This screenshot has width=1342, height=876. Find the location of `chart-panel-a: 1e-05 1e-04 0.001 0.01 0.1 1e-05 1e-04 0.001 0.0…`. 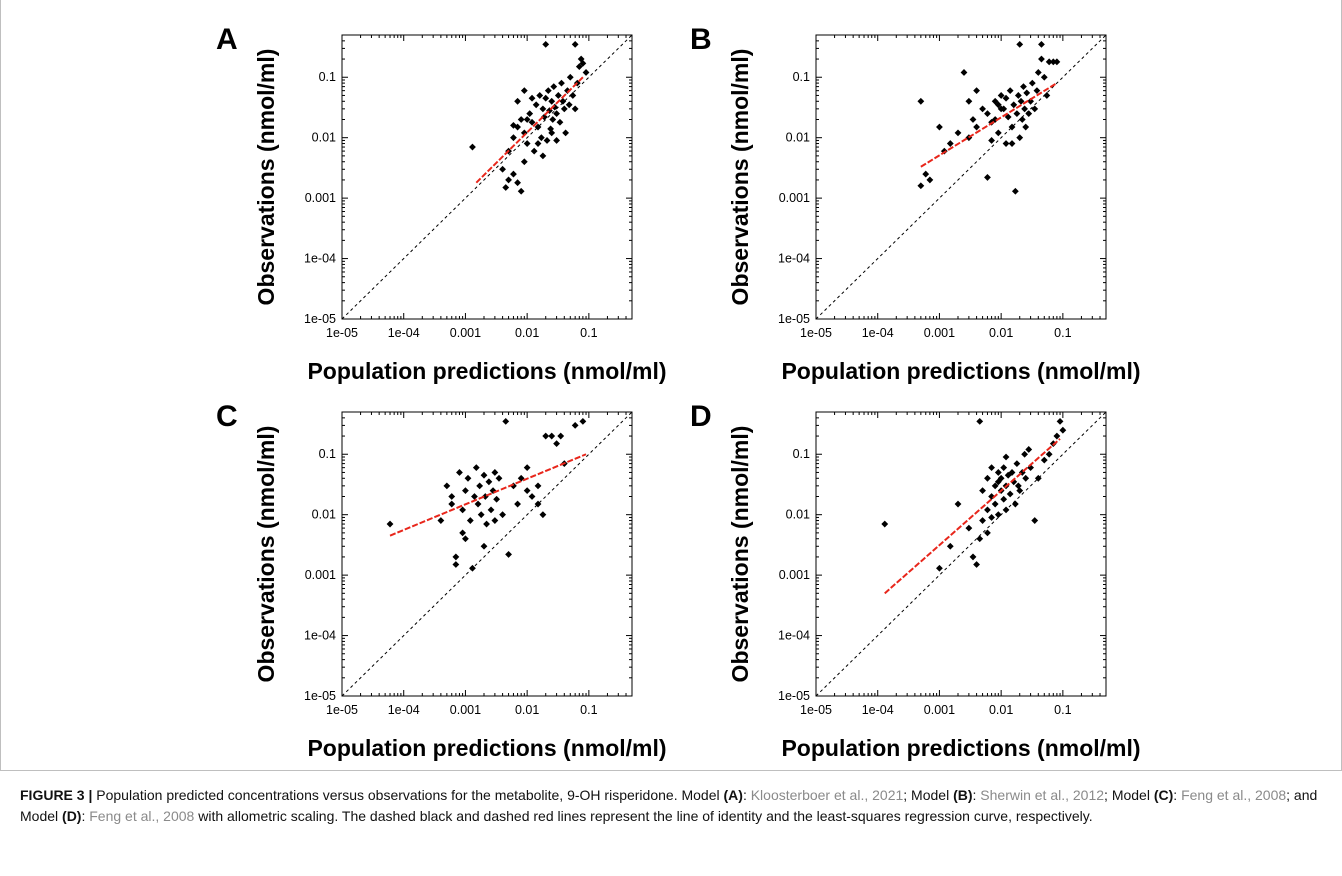

chart-panel-a: 1e-05 1e-04 0.001 0.01 0.1 1e-05 1e-04 0.001 0.0… is located at coordinates (441, 203).